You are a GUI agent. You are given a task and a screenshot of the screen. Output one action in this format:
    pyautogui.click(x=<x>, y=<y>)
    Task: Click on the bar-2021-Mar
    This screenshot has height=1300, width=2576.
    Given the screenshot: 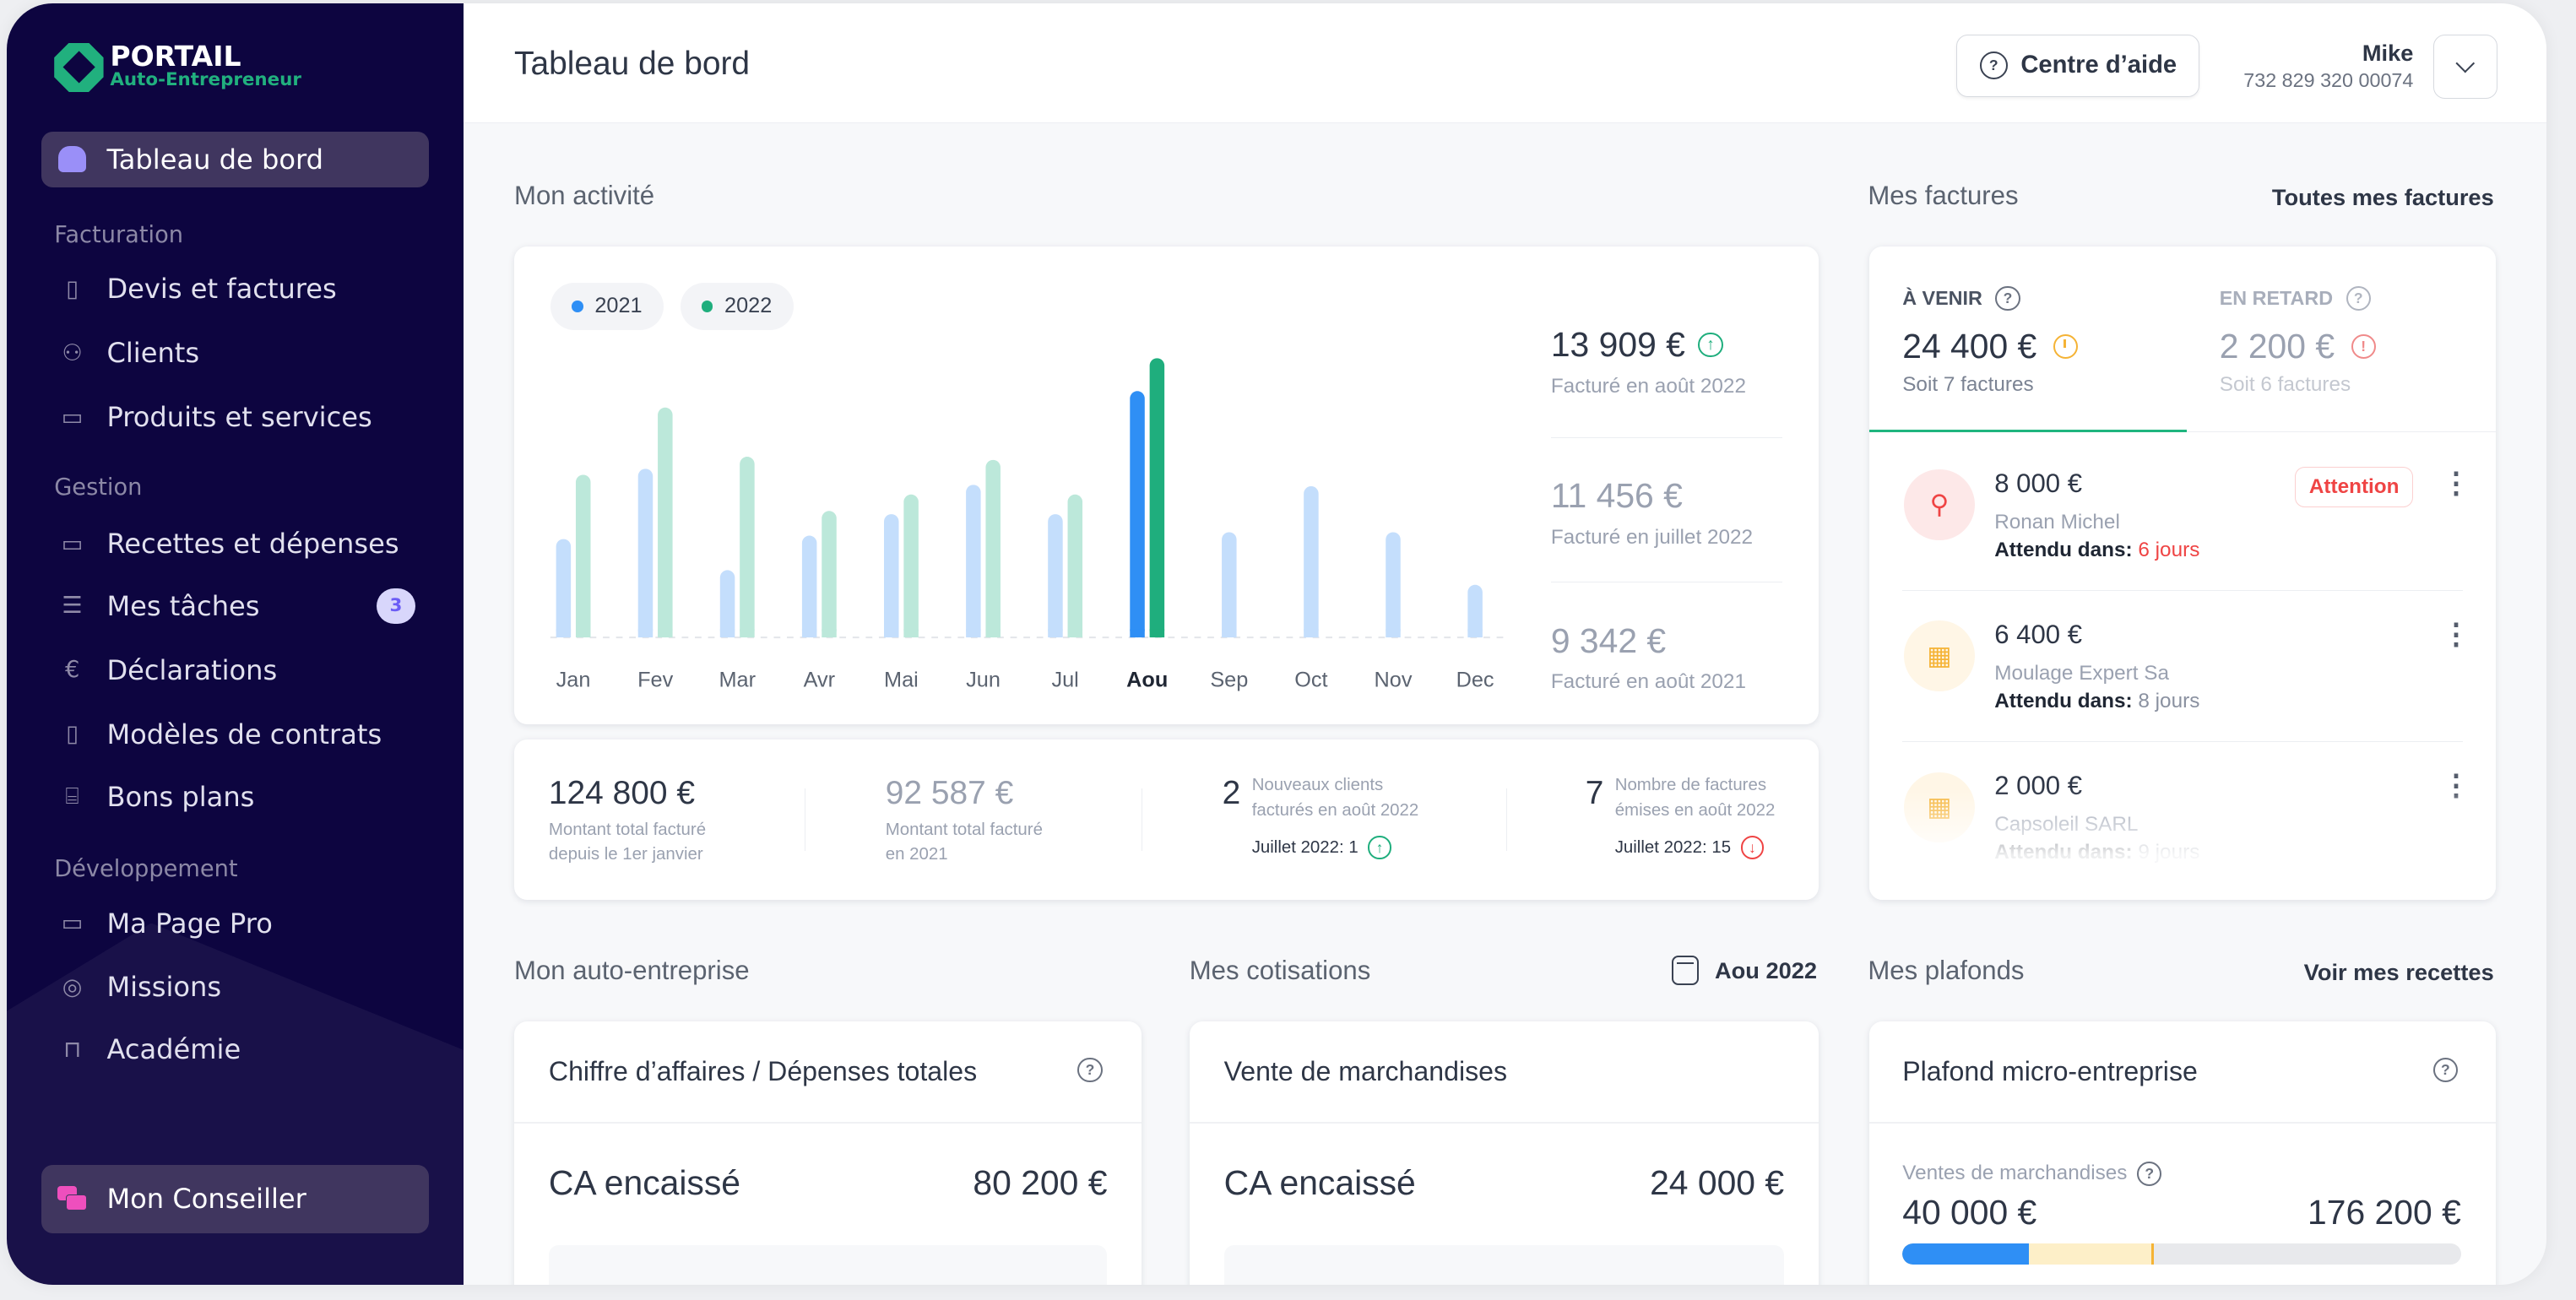 What is the action you would take?
    pyautogui.click(x=727, y=603)
    